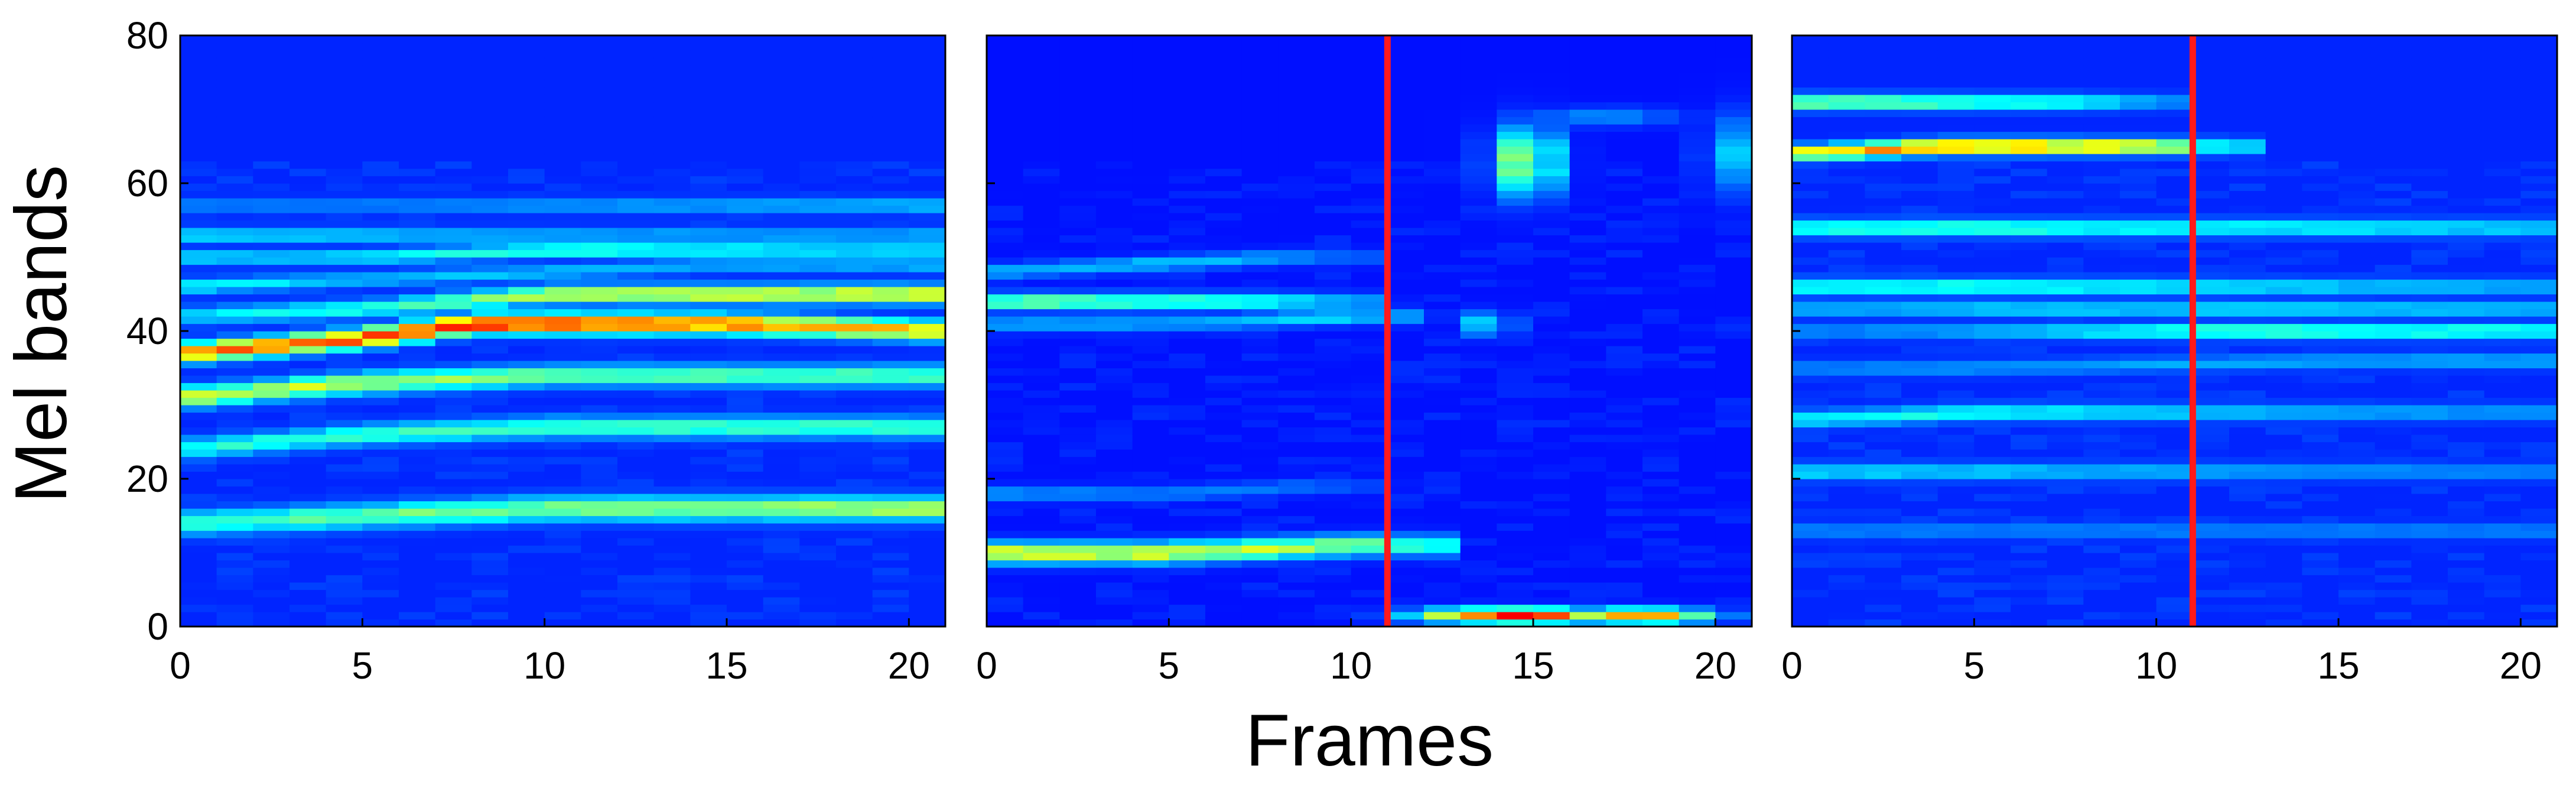 Image resolution: width=2576 pixels, height=795 pixels. I want to click on y-tick-label: 40, so click(147, 331).